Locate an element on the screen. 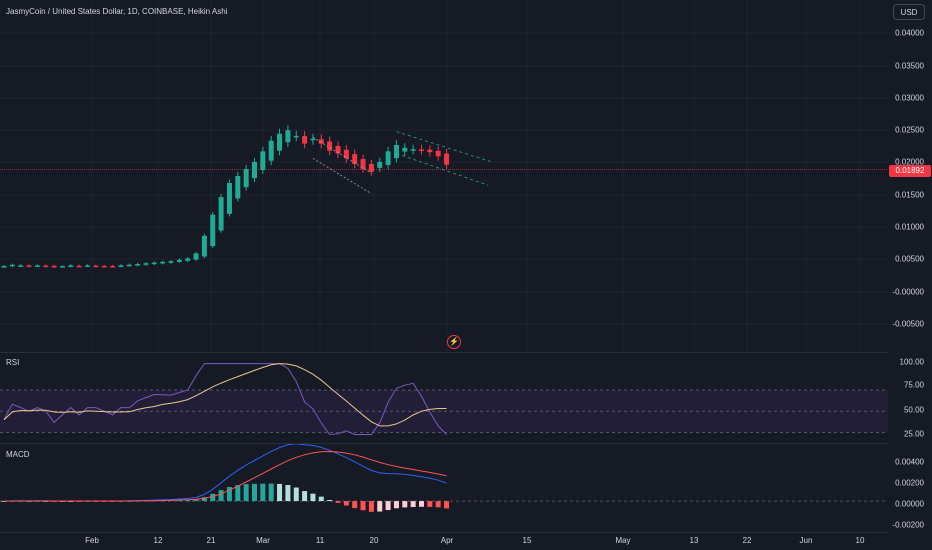 The image size is (932, 550). price-label: 0.01500 is located at coordinates (909, 195).